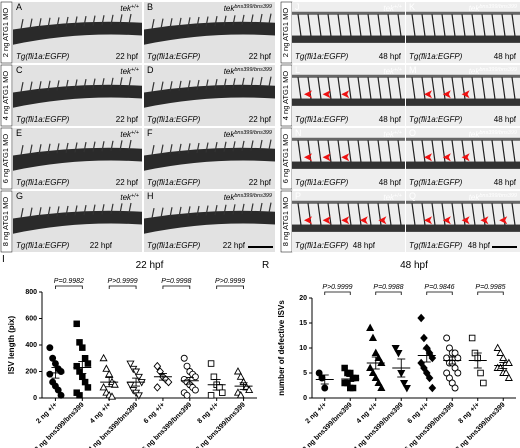  Describe the element at coordinates (19, 70) in the screenshot. I see `panel-letter: C` at that location.